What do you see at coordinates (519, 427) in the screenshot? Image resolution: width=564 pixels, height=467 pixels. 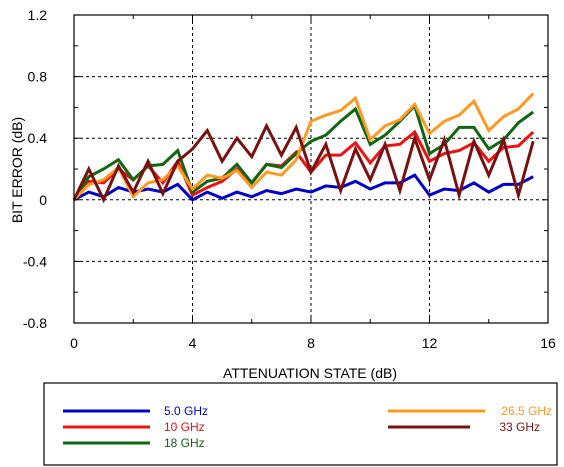 I see `legend-label-33-ghz: 33 GHz` at bounding box center [519, 427].